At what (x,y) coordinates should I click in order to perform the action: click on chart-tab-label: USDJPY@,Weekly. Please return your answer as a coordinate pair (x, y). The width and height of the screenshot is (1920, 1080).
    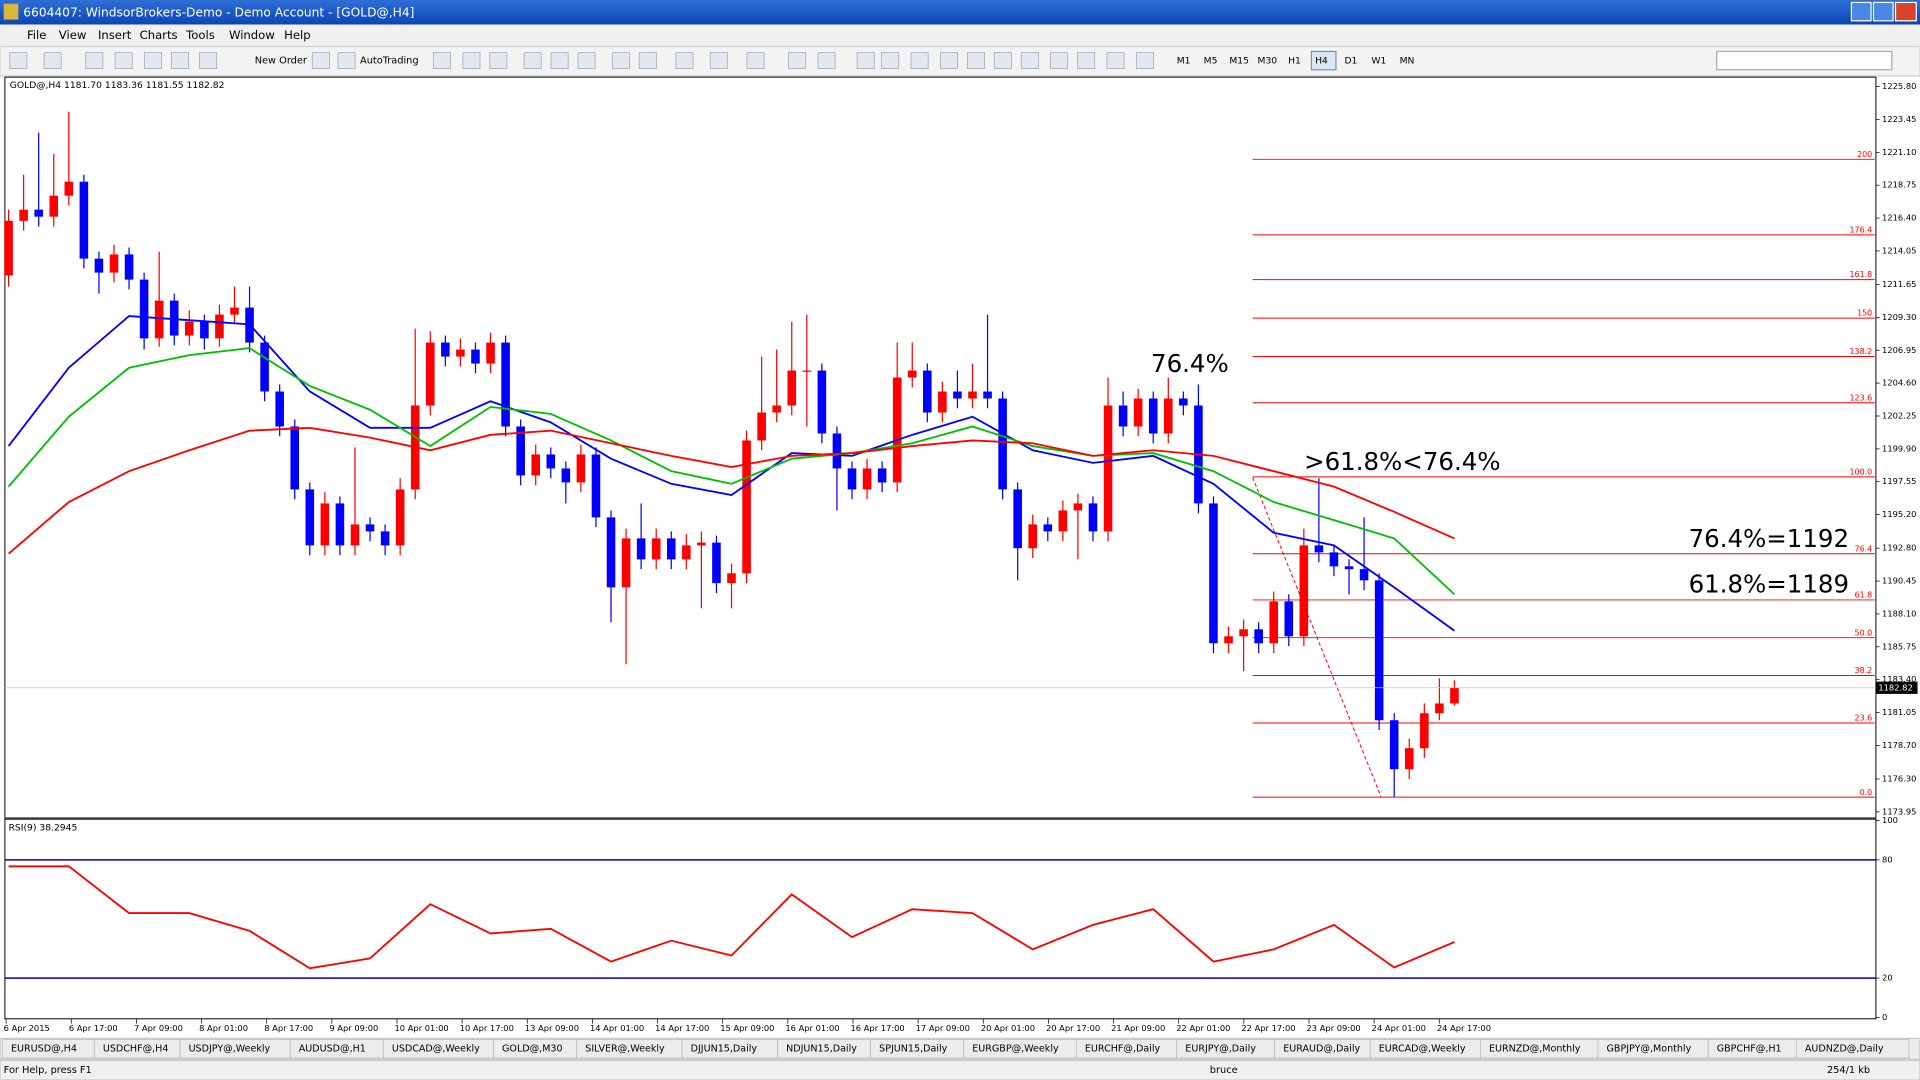
    Looking at the image, I should click on (230, 1048).